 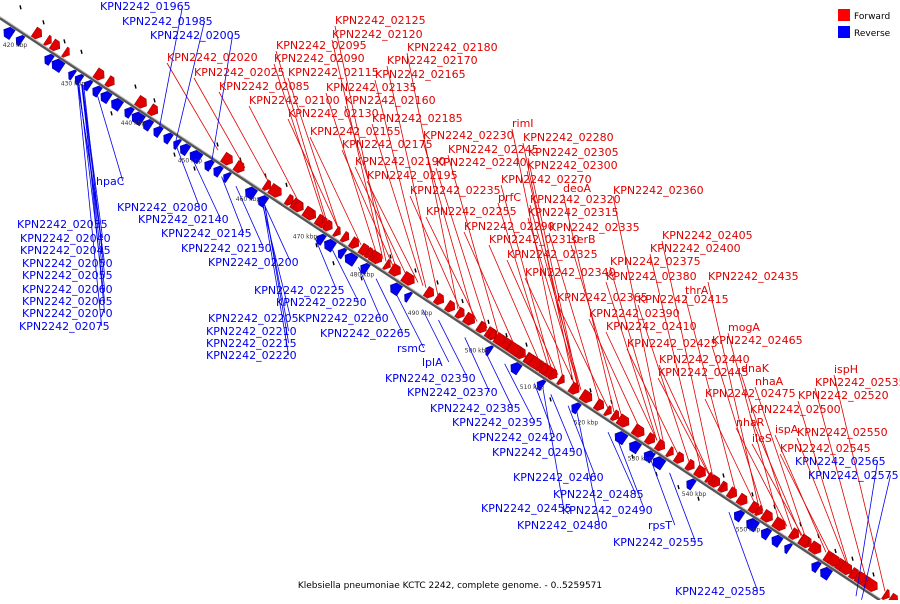 What do you see at coordinates (420, 74) in the screenshot?
I see `forward-gene-label: KPN2242_02165` at bounding box center [420, 74].